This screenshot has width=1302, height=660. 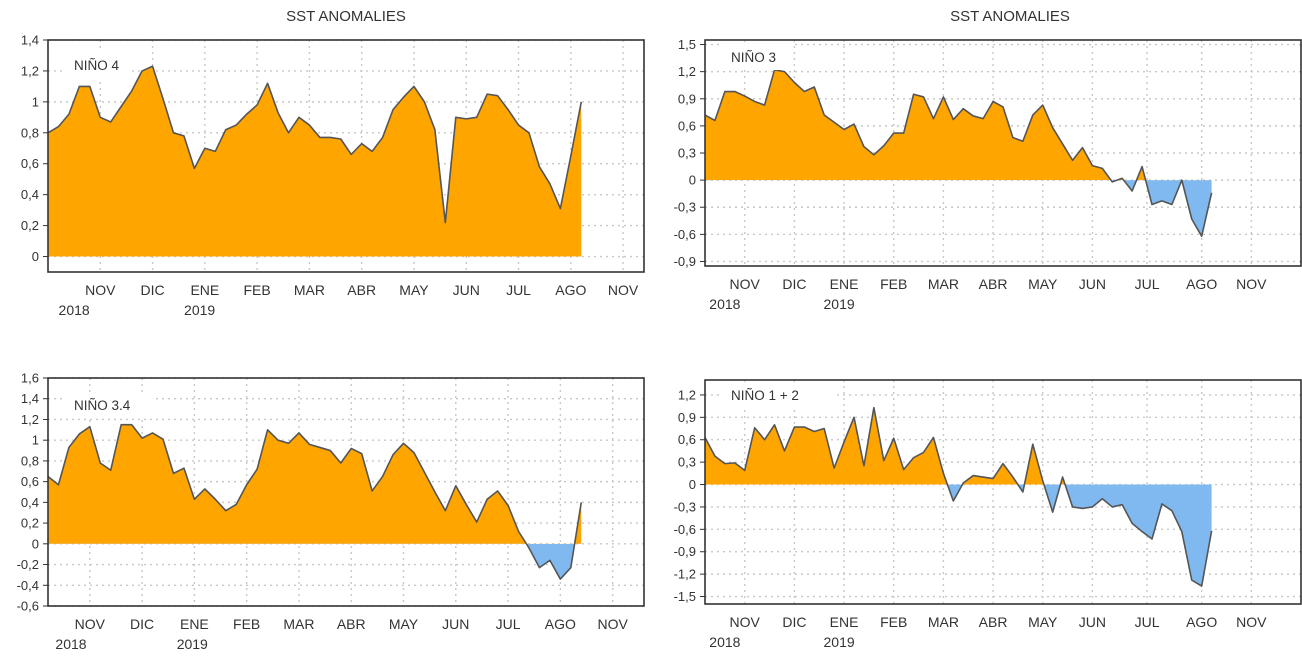 I want to click on nino3-label-box, so click(x=757, y=57).